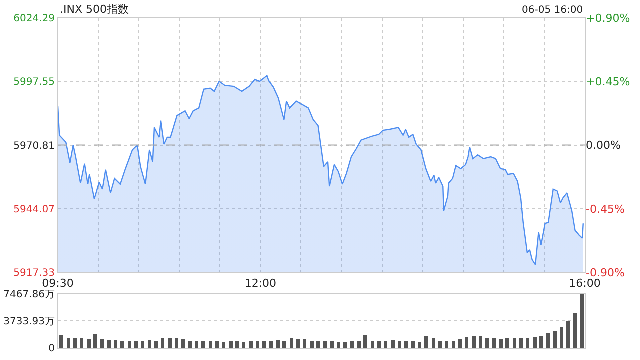 The image size is (640, 360). I want to click on y-tick-label: 7467.86万, so click(29, 295).